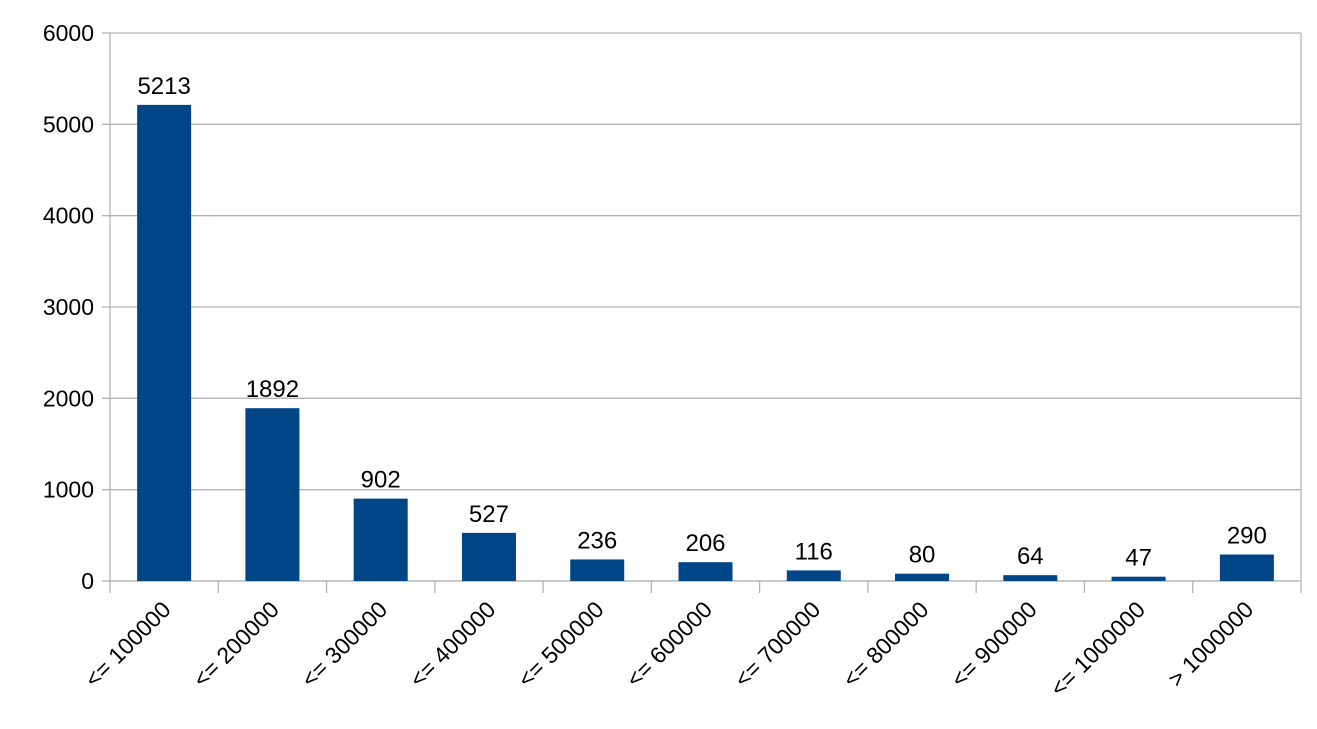 This screenshot has height=729, width=1317. I want to click on x-category-label: <= 200000, so click(236, 644).